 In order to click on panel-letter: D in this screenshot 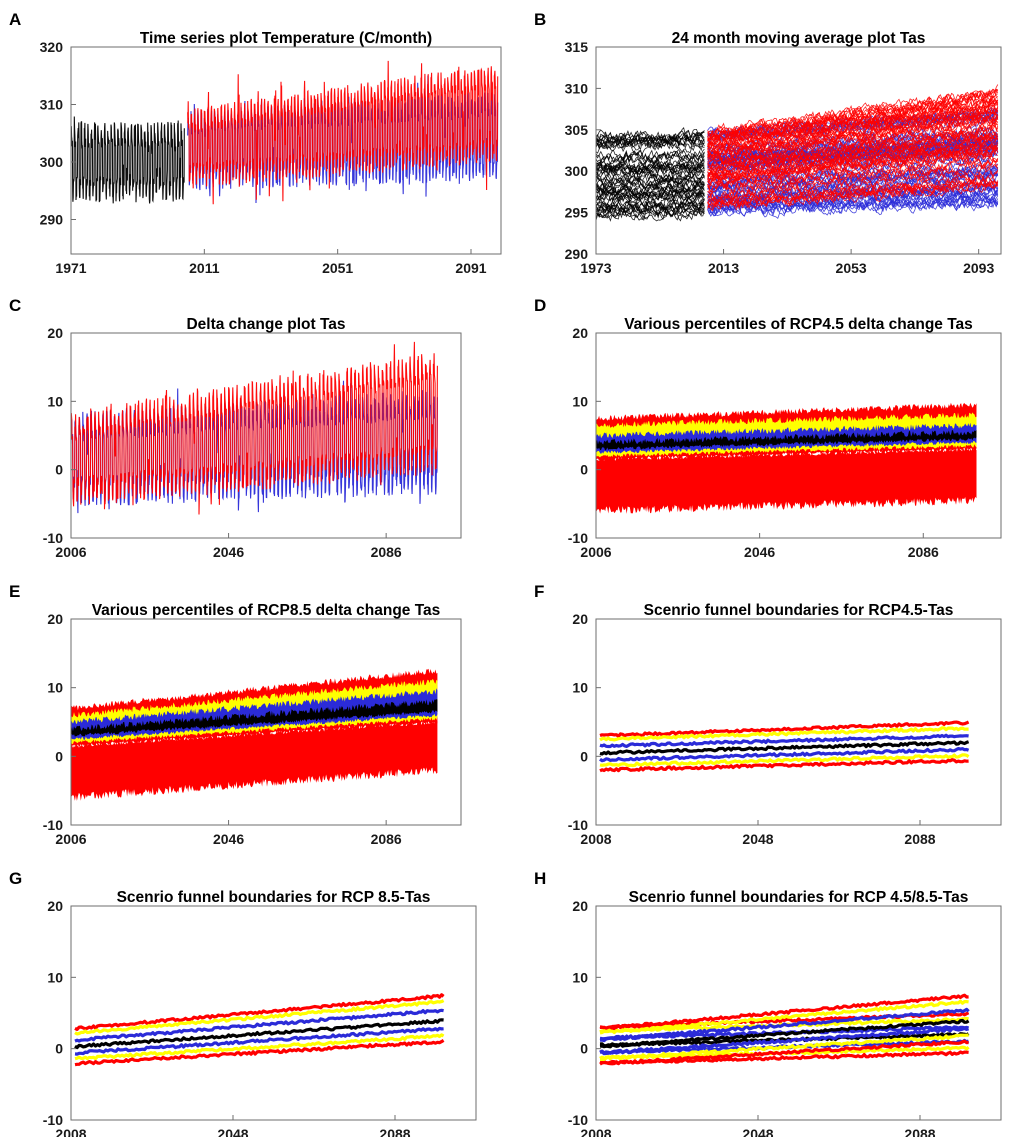, I will do `click(540, 305)`.